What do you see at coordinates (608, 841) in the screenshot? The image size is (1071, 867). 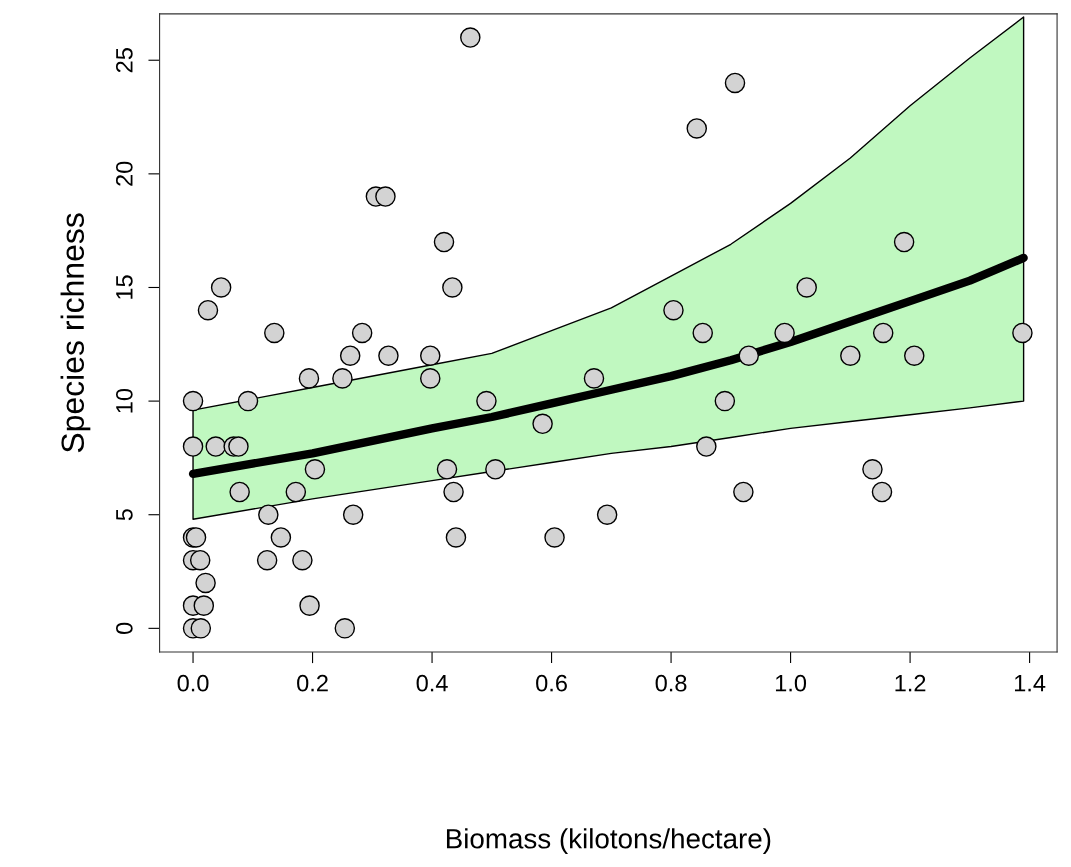 I see `x-axis-title: Biomass (kilotons/hectare)` at bounding box center [608, 841].